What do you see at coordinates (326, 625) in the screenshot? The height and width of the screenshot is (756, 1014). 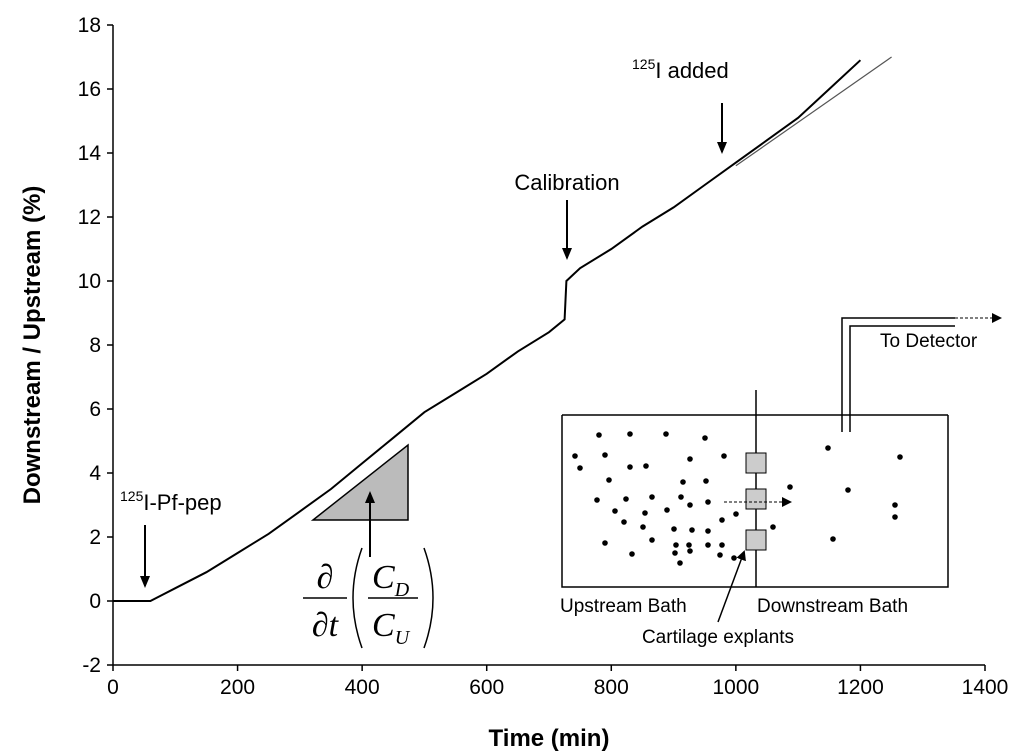 I see `formula-denominator: ∂t` at bounding box center [326, 625].